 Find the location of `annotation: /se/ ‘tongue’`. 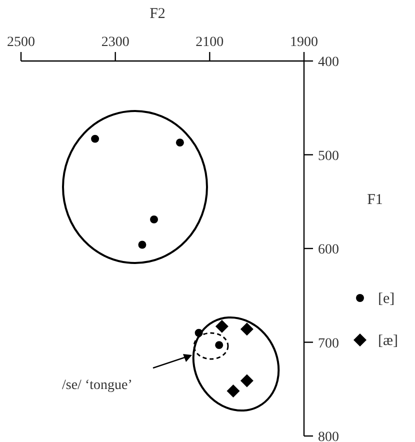

annotation: /se/ ‘tongue’ is located at coordinates (97, 385).